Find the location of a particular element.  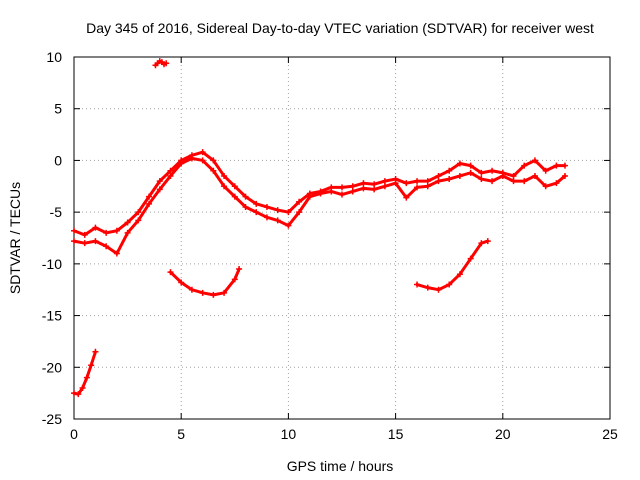

x-axis-label: GPS time / hours is located at coordinates (340, 466).